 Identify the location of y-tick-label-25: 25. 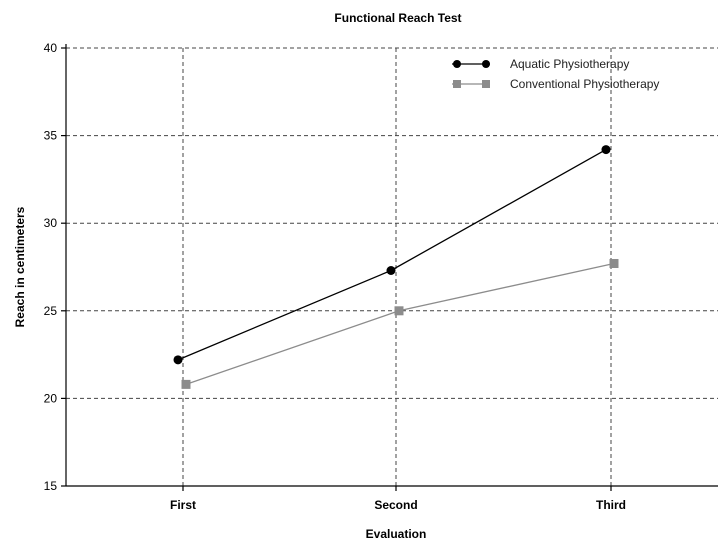
(51, 311).